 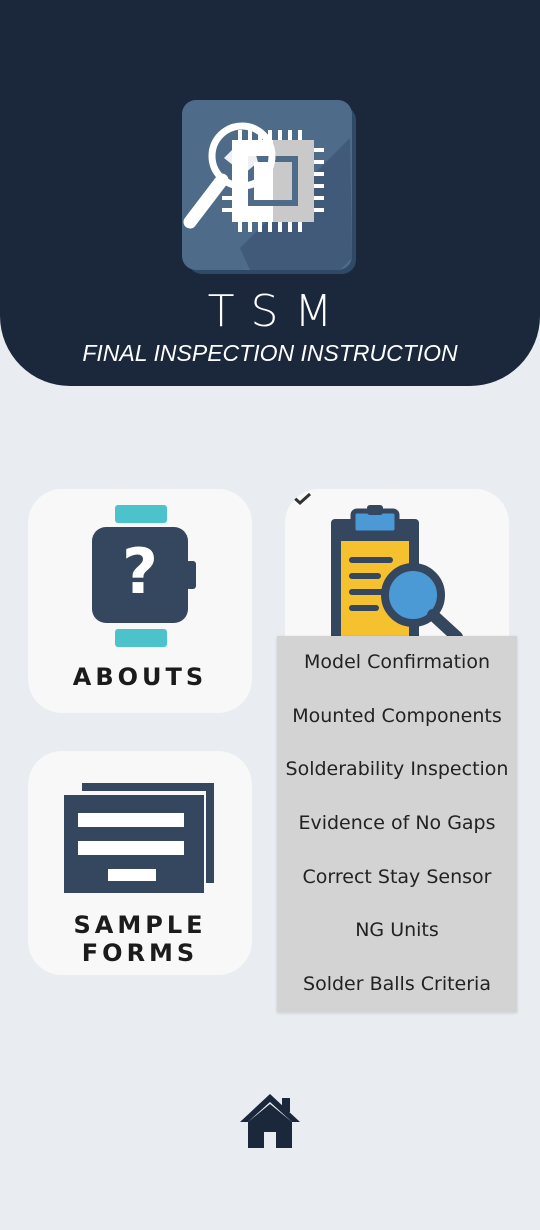 I want to click on sample-forms-label: SAMPLE FORMS, so click(x=140, y=939).